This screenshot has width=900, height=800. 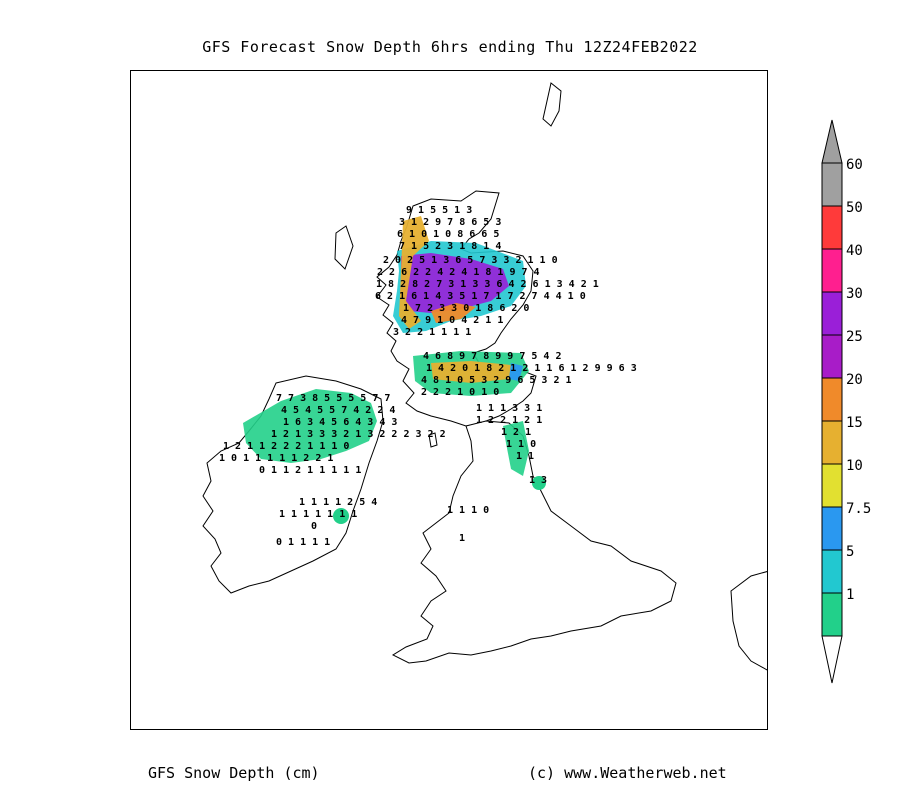 What do you see at coordinates (516, 372) in the screenshot?
I see `snow-zone-uplands-blue` at bounding box center [516, 372].